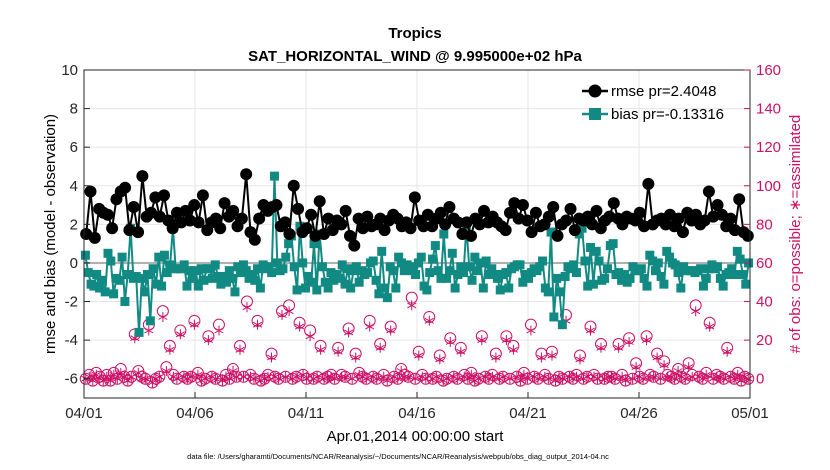 The height and width of the screenshot is (470, 830). Describe the element at coordinates (768, 109) in the screenshot. I see `y-right-tick-label: 140` at that location.